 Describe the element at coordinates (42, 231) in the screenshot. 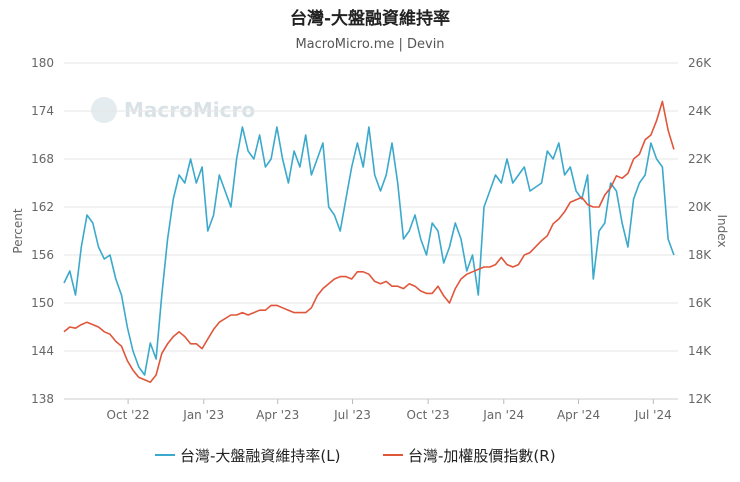

I see `left-axis-ticks: 138 144 150 156 162 168 174 180` at that location.